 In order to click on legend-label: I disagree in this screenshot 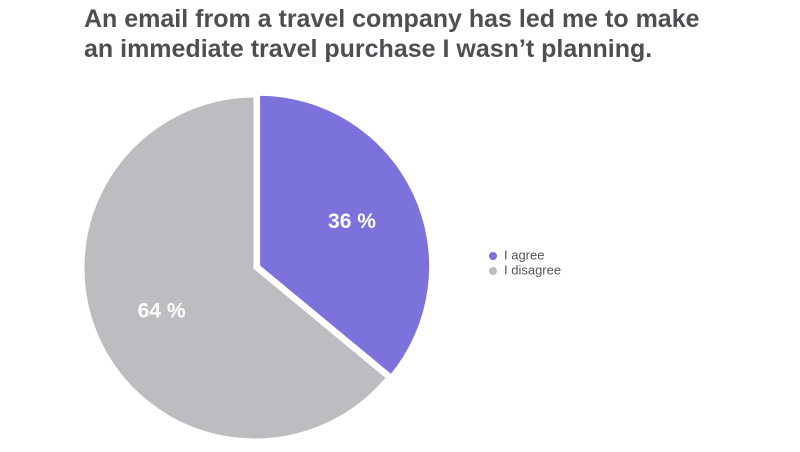, I will do `click(532, 269)`.